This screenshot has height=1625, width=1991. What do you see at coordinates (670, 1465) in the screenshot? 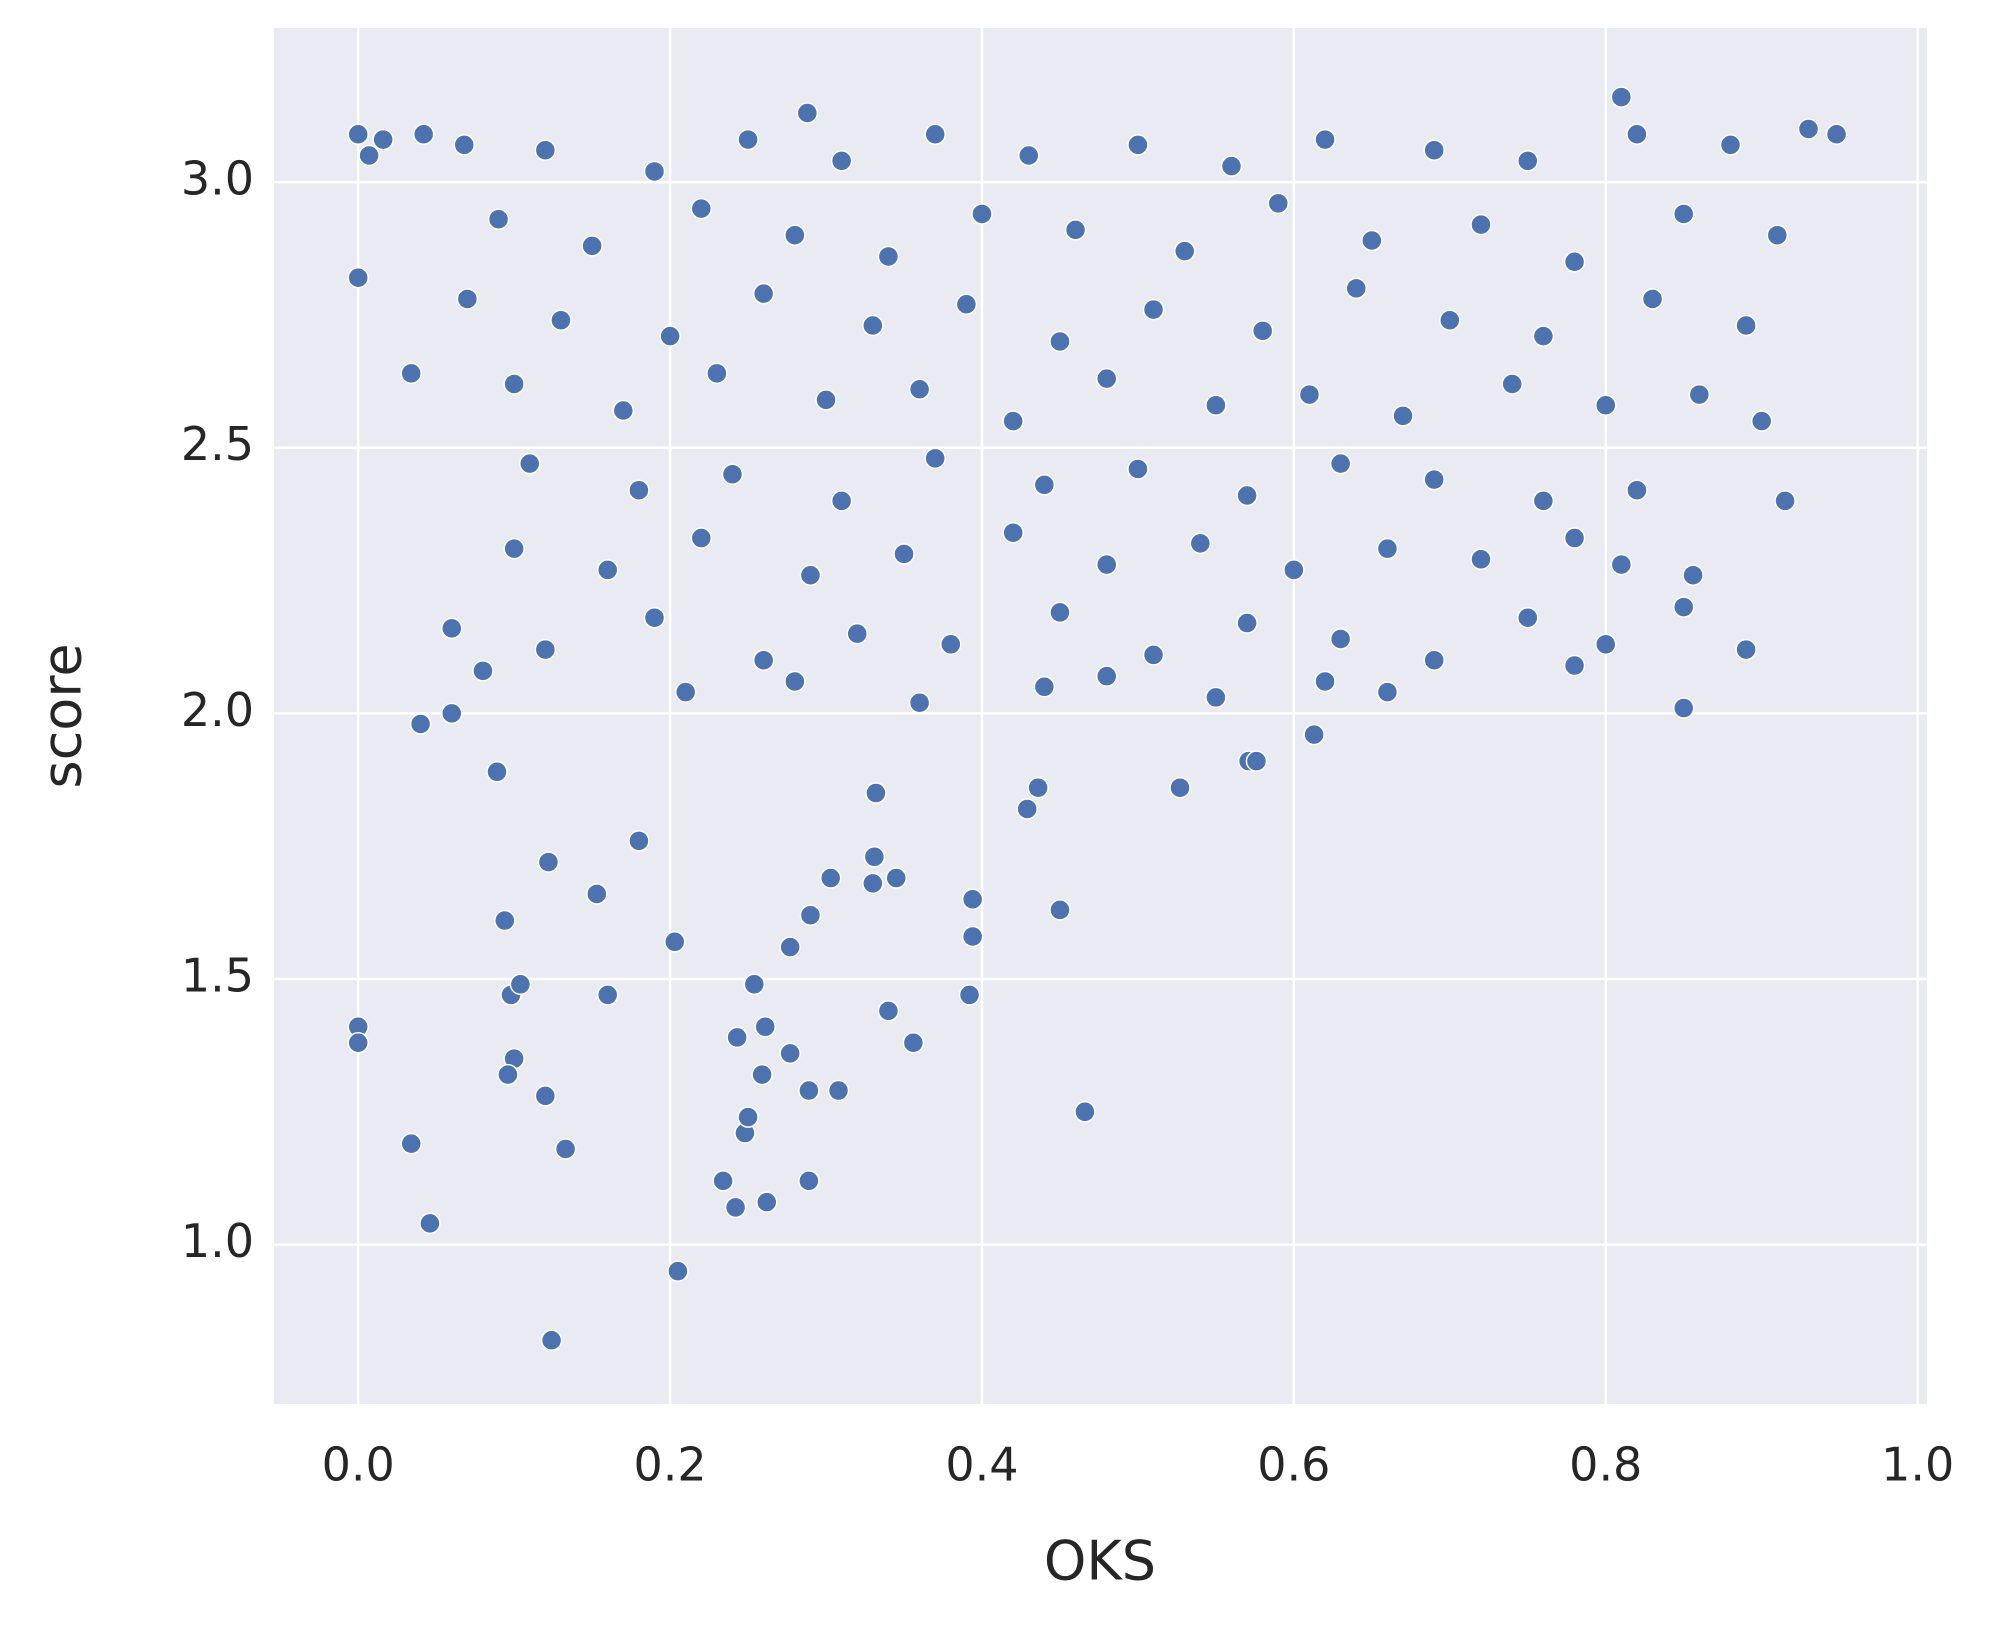
I see `x-tick-label: 0.2` at bounding box center [670, 1465].